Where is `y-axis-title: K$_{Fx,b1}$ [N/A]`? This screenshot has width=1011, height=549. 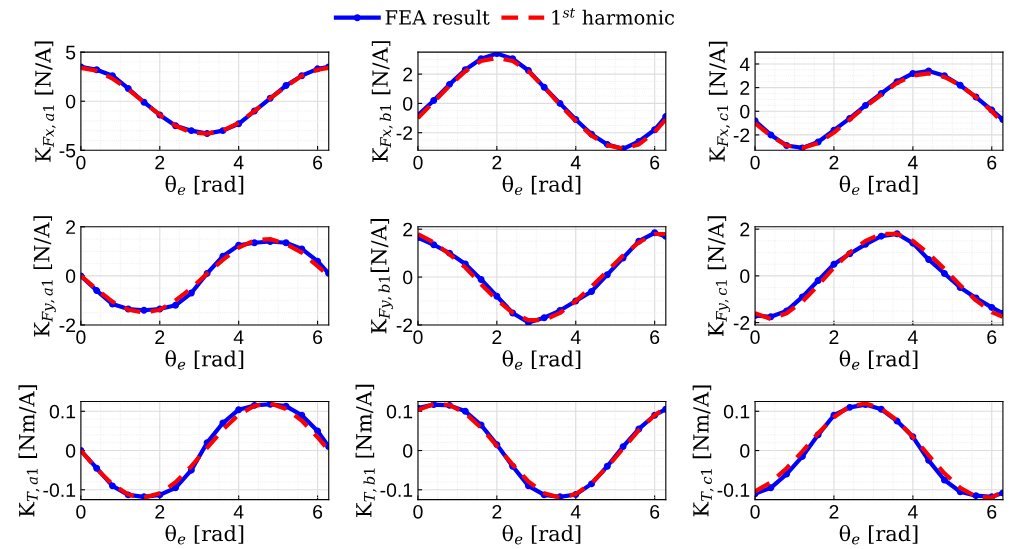 y-axis-title: K$_{Fx,b1}$ [N/A] is located at coordinates (382, 102).